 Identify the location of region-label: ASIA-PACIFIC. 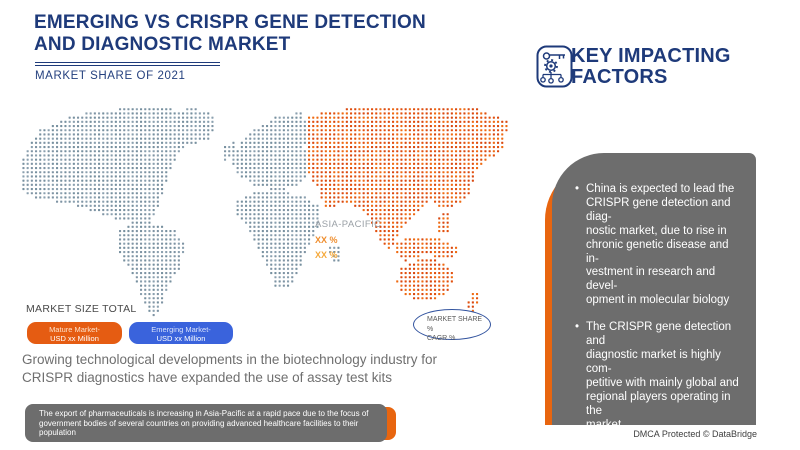
(348, 224).